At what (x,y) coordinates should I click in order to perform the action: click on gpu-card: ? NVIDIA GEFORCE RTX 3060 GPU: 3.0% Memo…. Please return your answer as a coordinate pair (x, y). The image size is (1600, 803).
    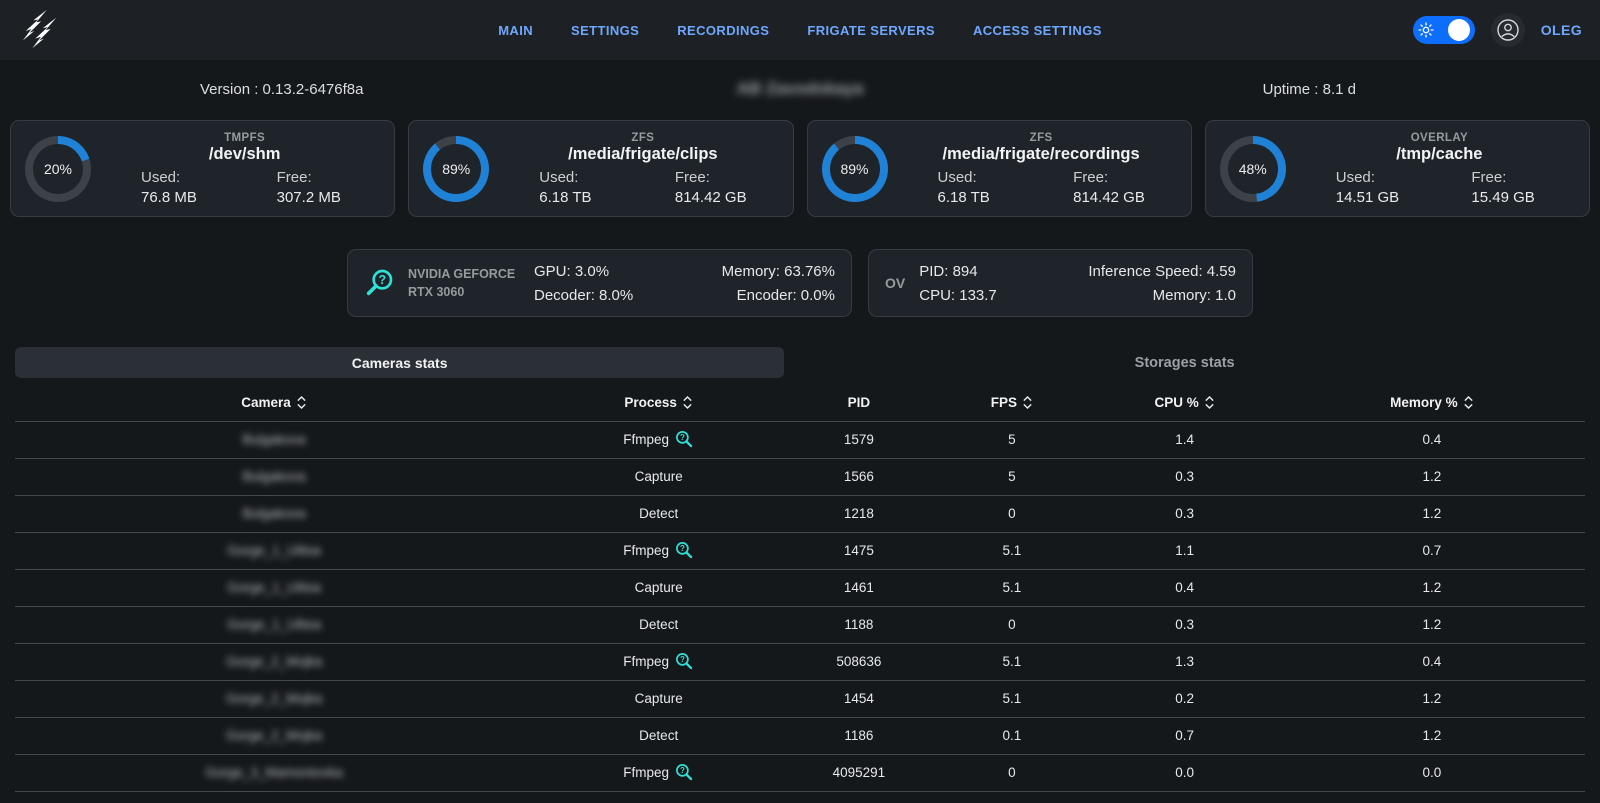
    Looking at the image, I should click on (599, 283).